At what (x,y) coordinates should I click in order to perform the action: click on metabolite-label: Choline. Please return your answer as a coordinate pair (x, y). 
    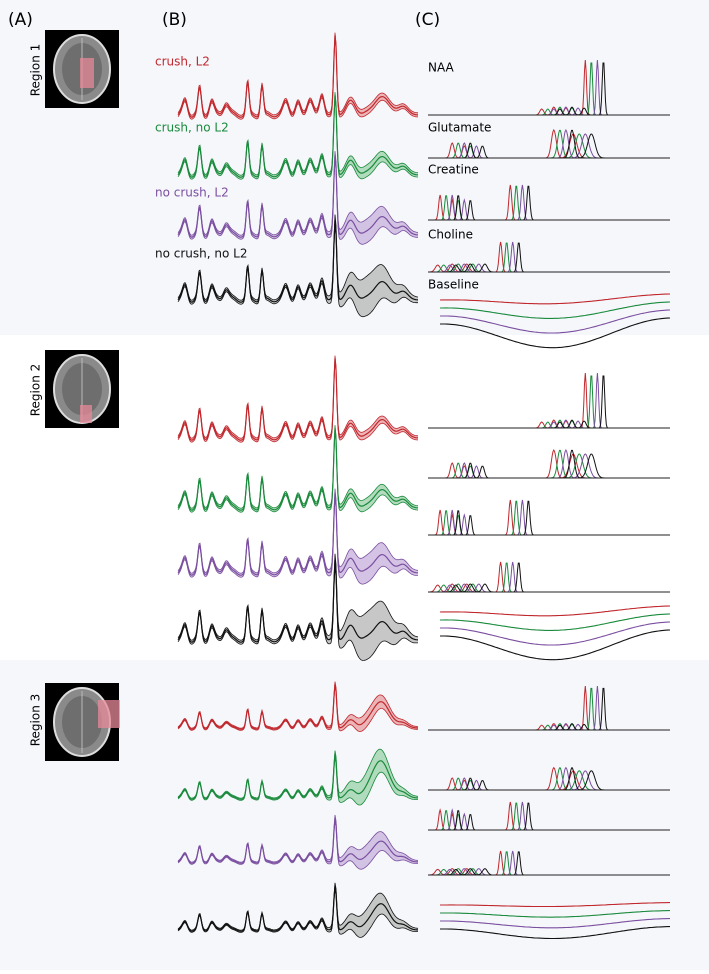
    Looking at the image, I should click on (450, 235).